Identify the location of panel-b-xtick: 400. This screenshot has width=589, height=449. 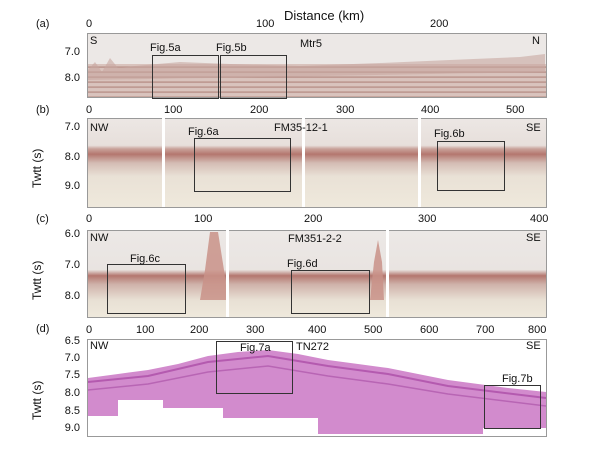
(430, 110).